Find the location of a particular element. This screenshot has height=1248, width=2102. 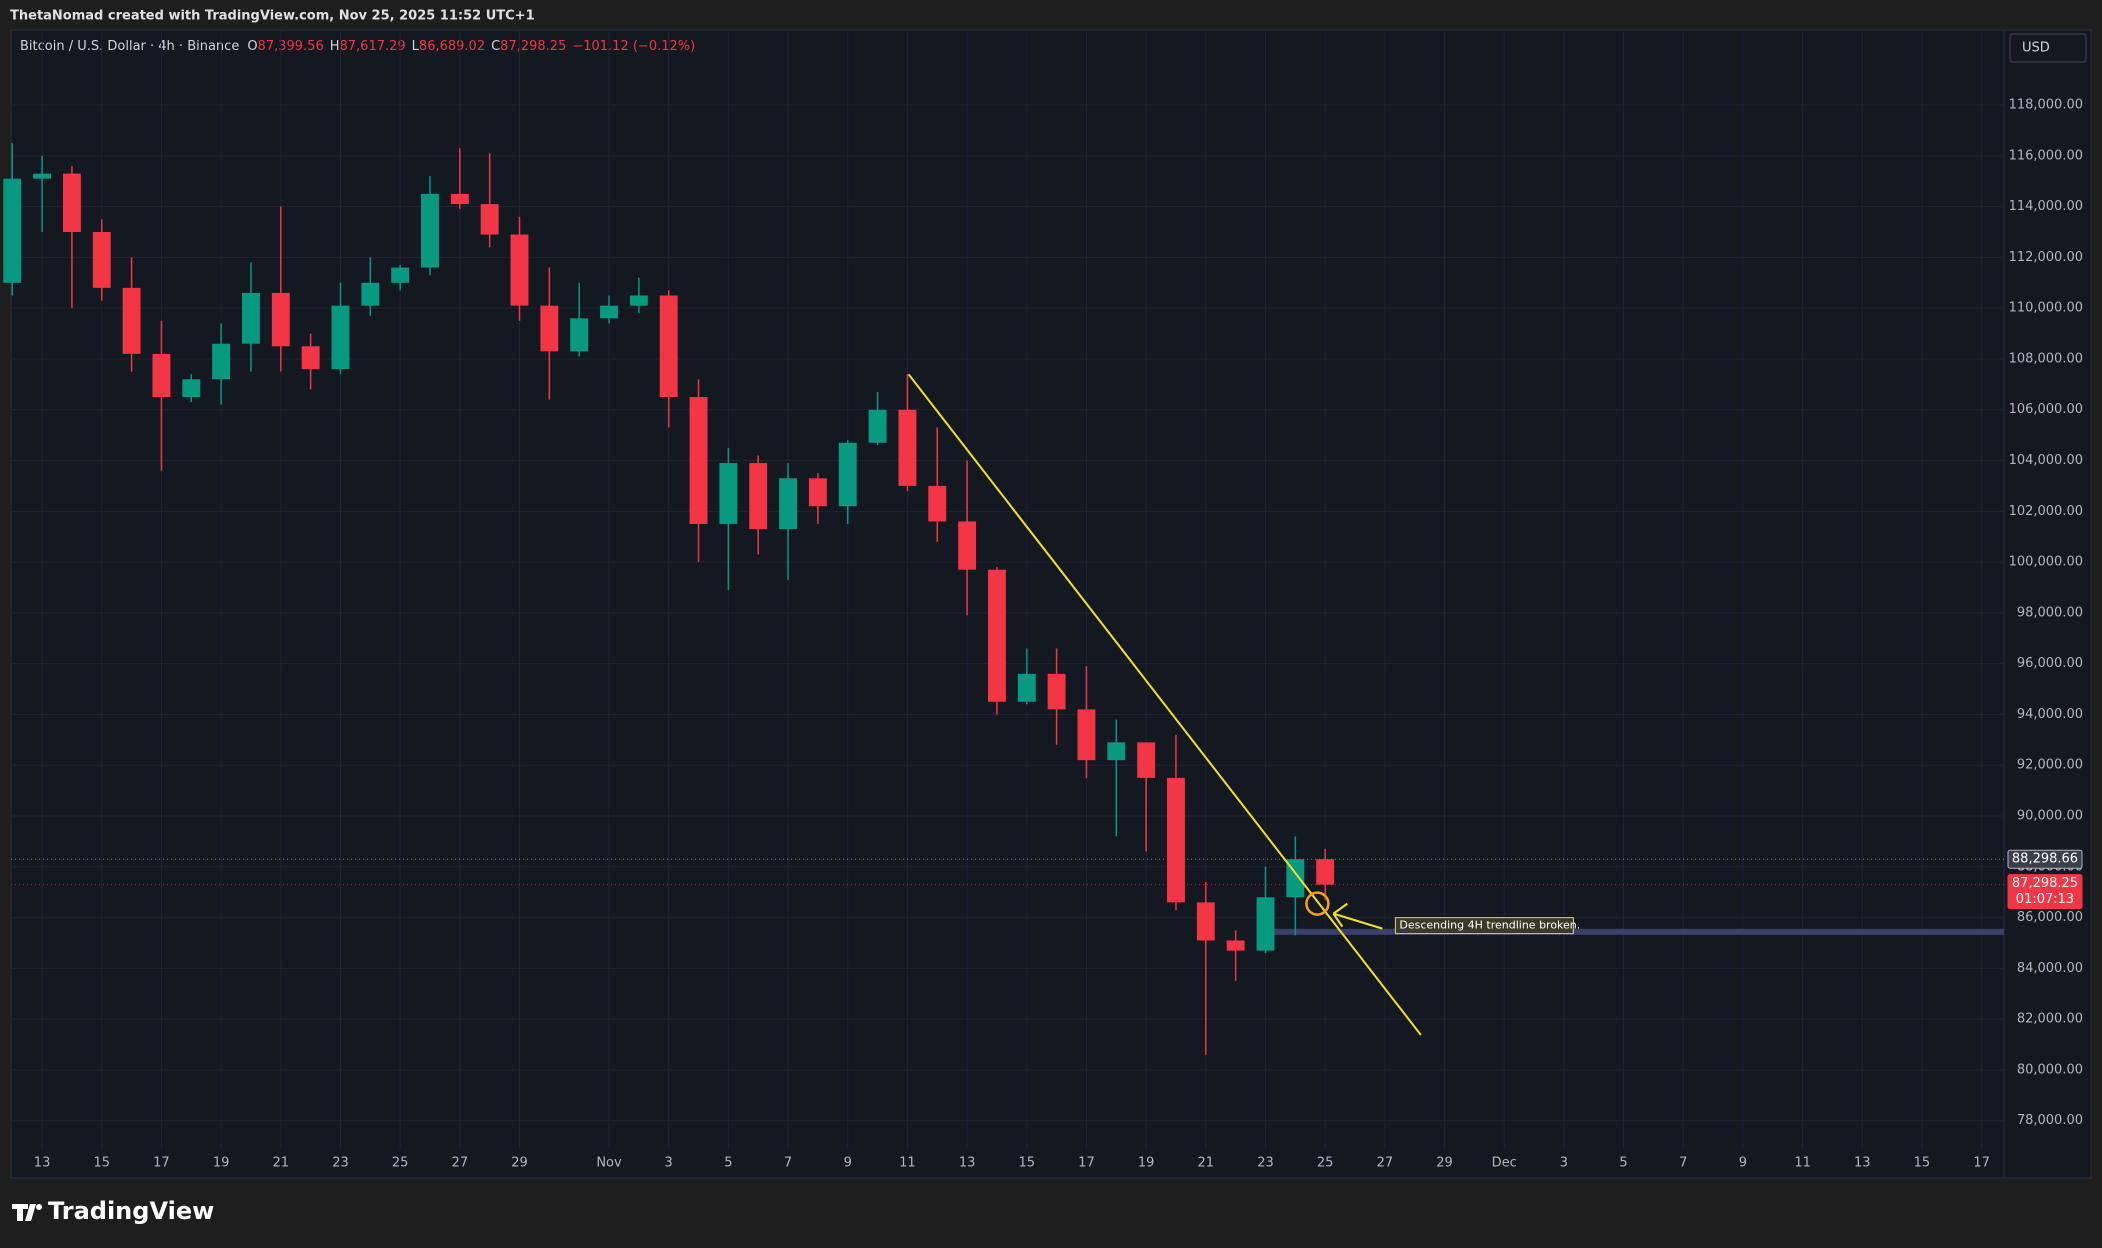

y-tick-label: 80,000.00 is located at coordinates (2050, 1069).